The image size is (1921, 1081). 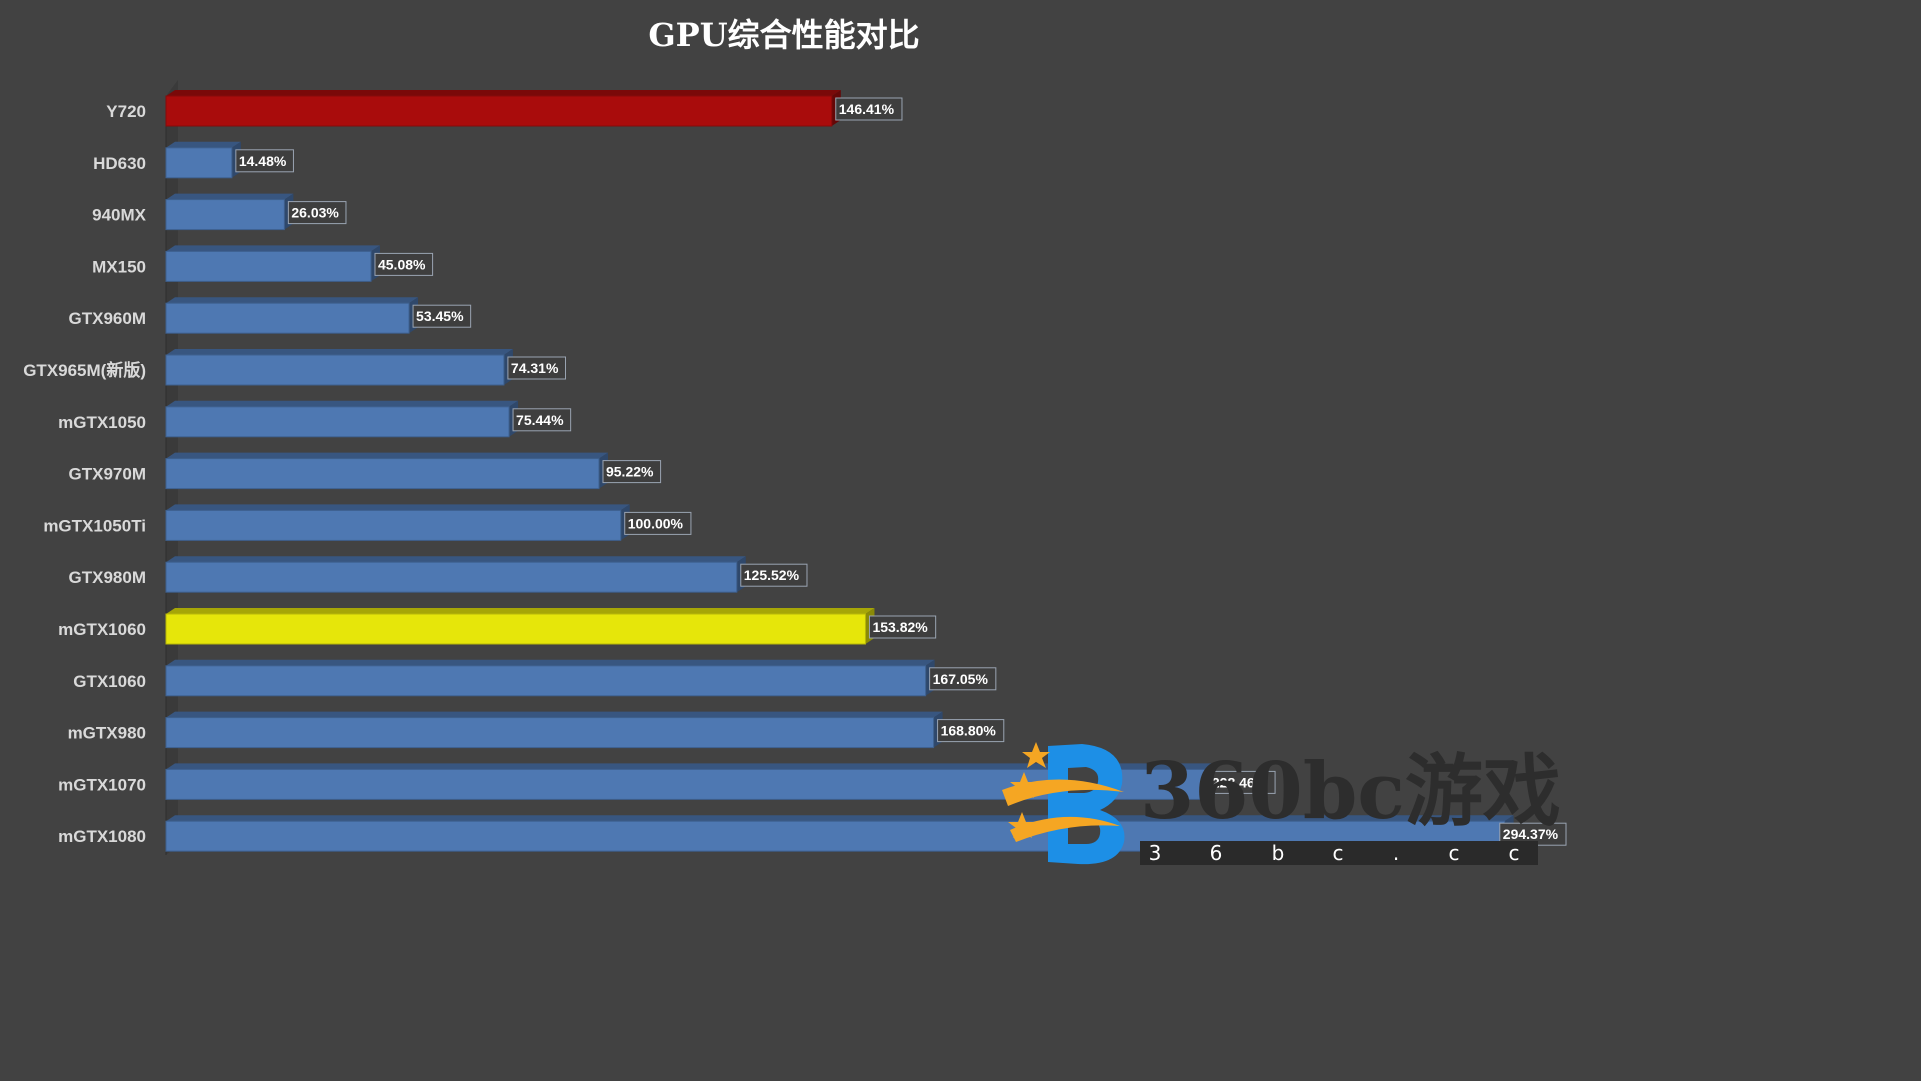 I want to click on data-label: 45.08%, so click(x=402, y=264).